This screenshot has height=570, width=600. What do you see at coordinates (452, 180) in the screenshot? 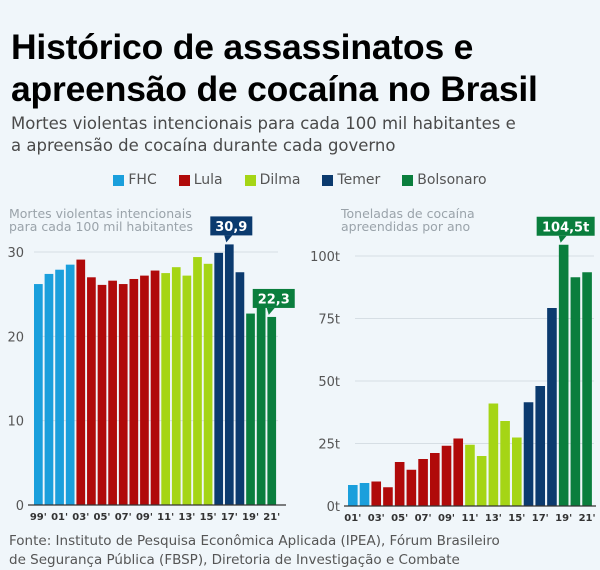
I see `legend-label: Bolsonaro` at bounding box center [452, 180].